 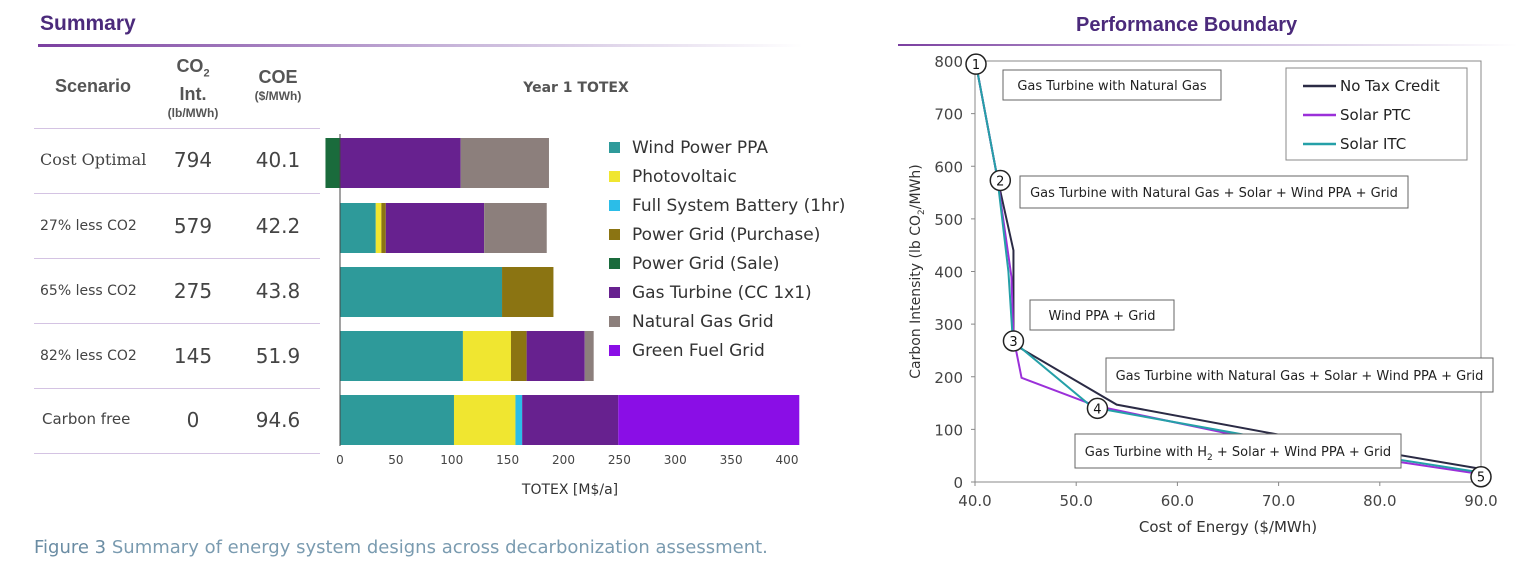 What do you see at coordinates (193, 356) in the screenshot?
I see `co2-intensity-value: 145` at bounding box center [193, 356].